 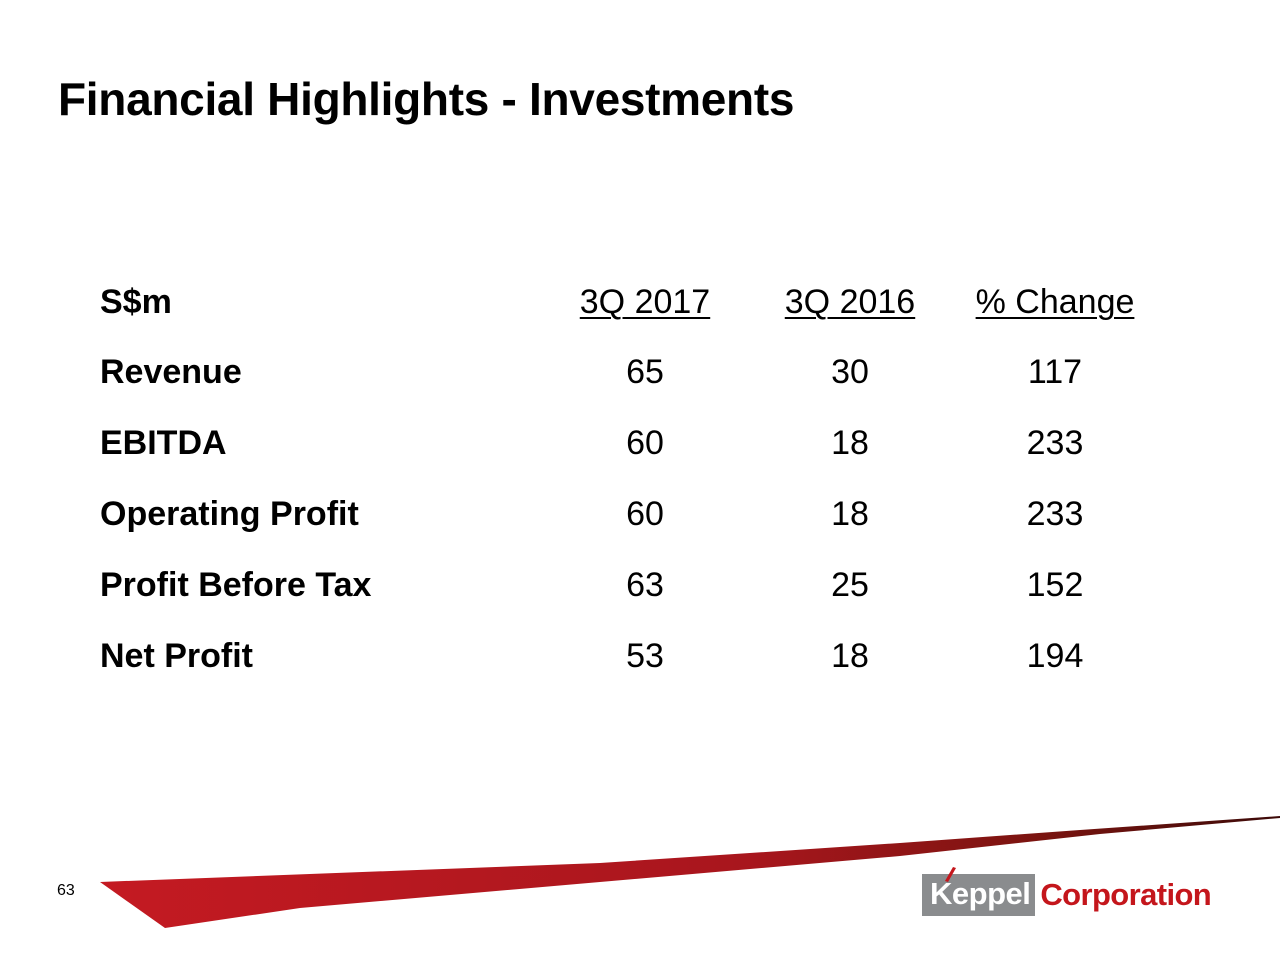 I want to click on header-current-quarter: 3Q 2017, so click(x=645, y=318).